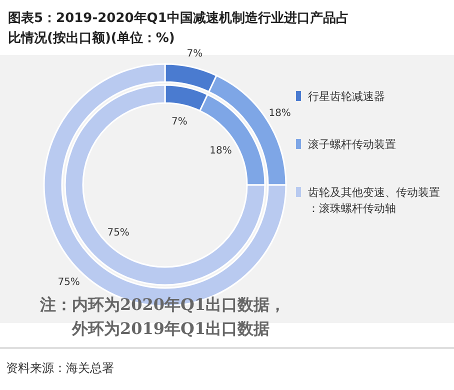  What do you see at coordinates (60, 368) in the screenshot?
I see `text: 资料来源：海关总署` at bounding box center [60, 368].